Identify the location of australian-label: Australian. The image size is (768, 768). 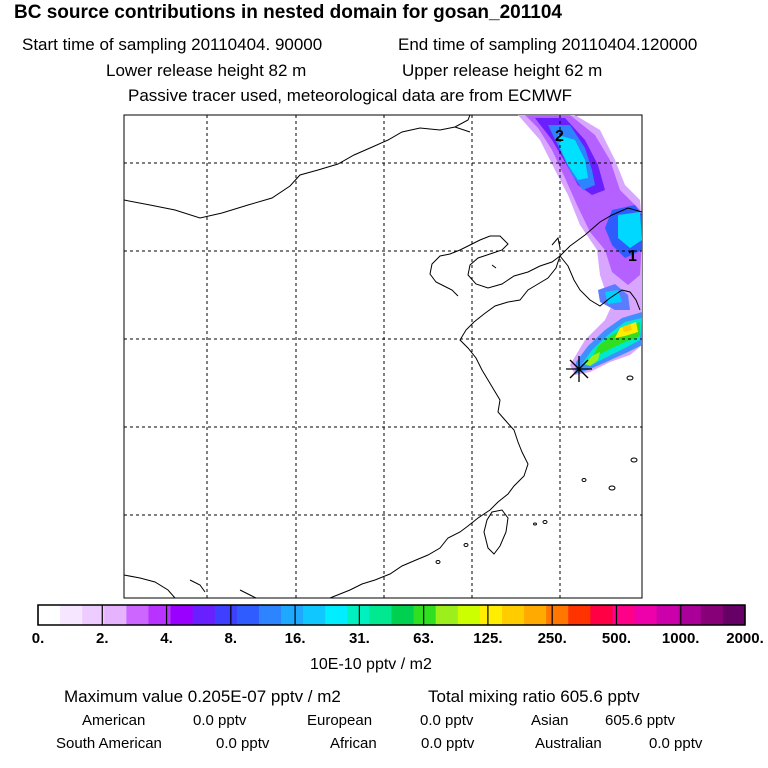
(568, 743).